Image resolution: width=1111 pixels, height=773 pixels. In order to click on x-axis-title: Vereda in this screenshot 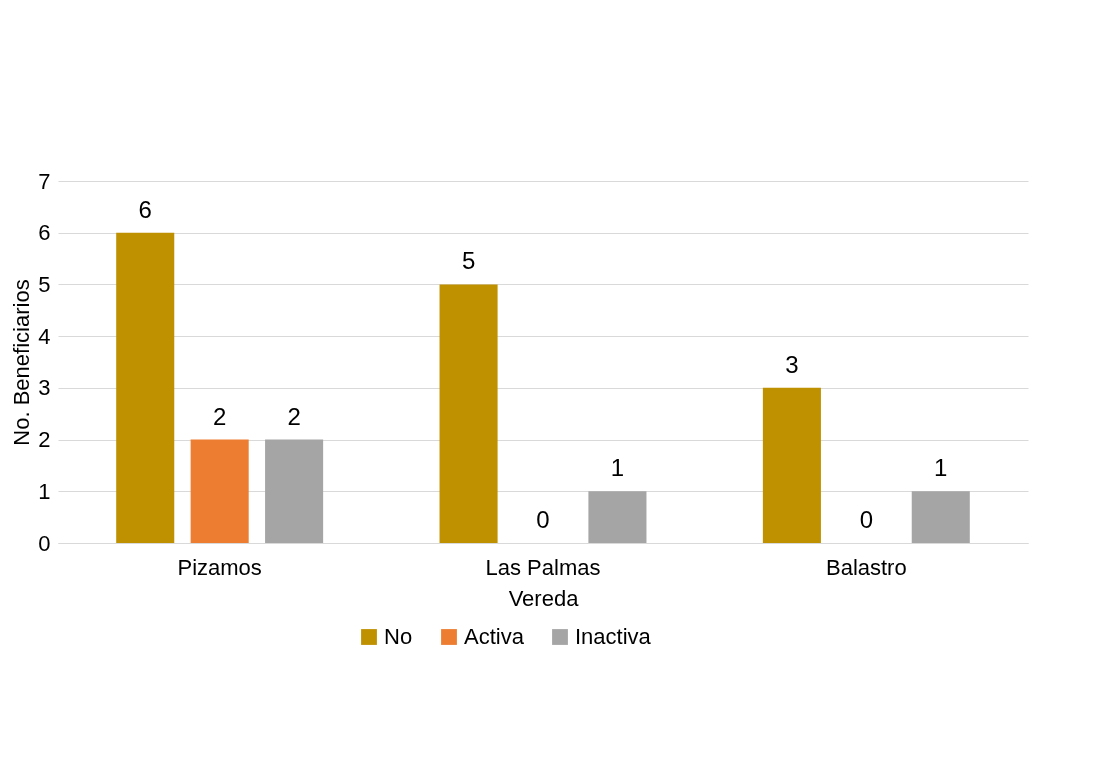, I will do `click(544, 598)`.